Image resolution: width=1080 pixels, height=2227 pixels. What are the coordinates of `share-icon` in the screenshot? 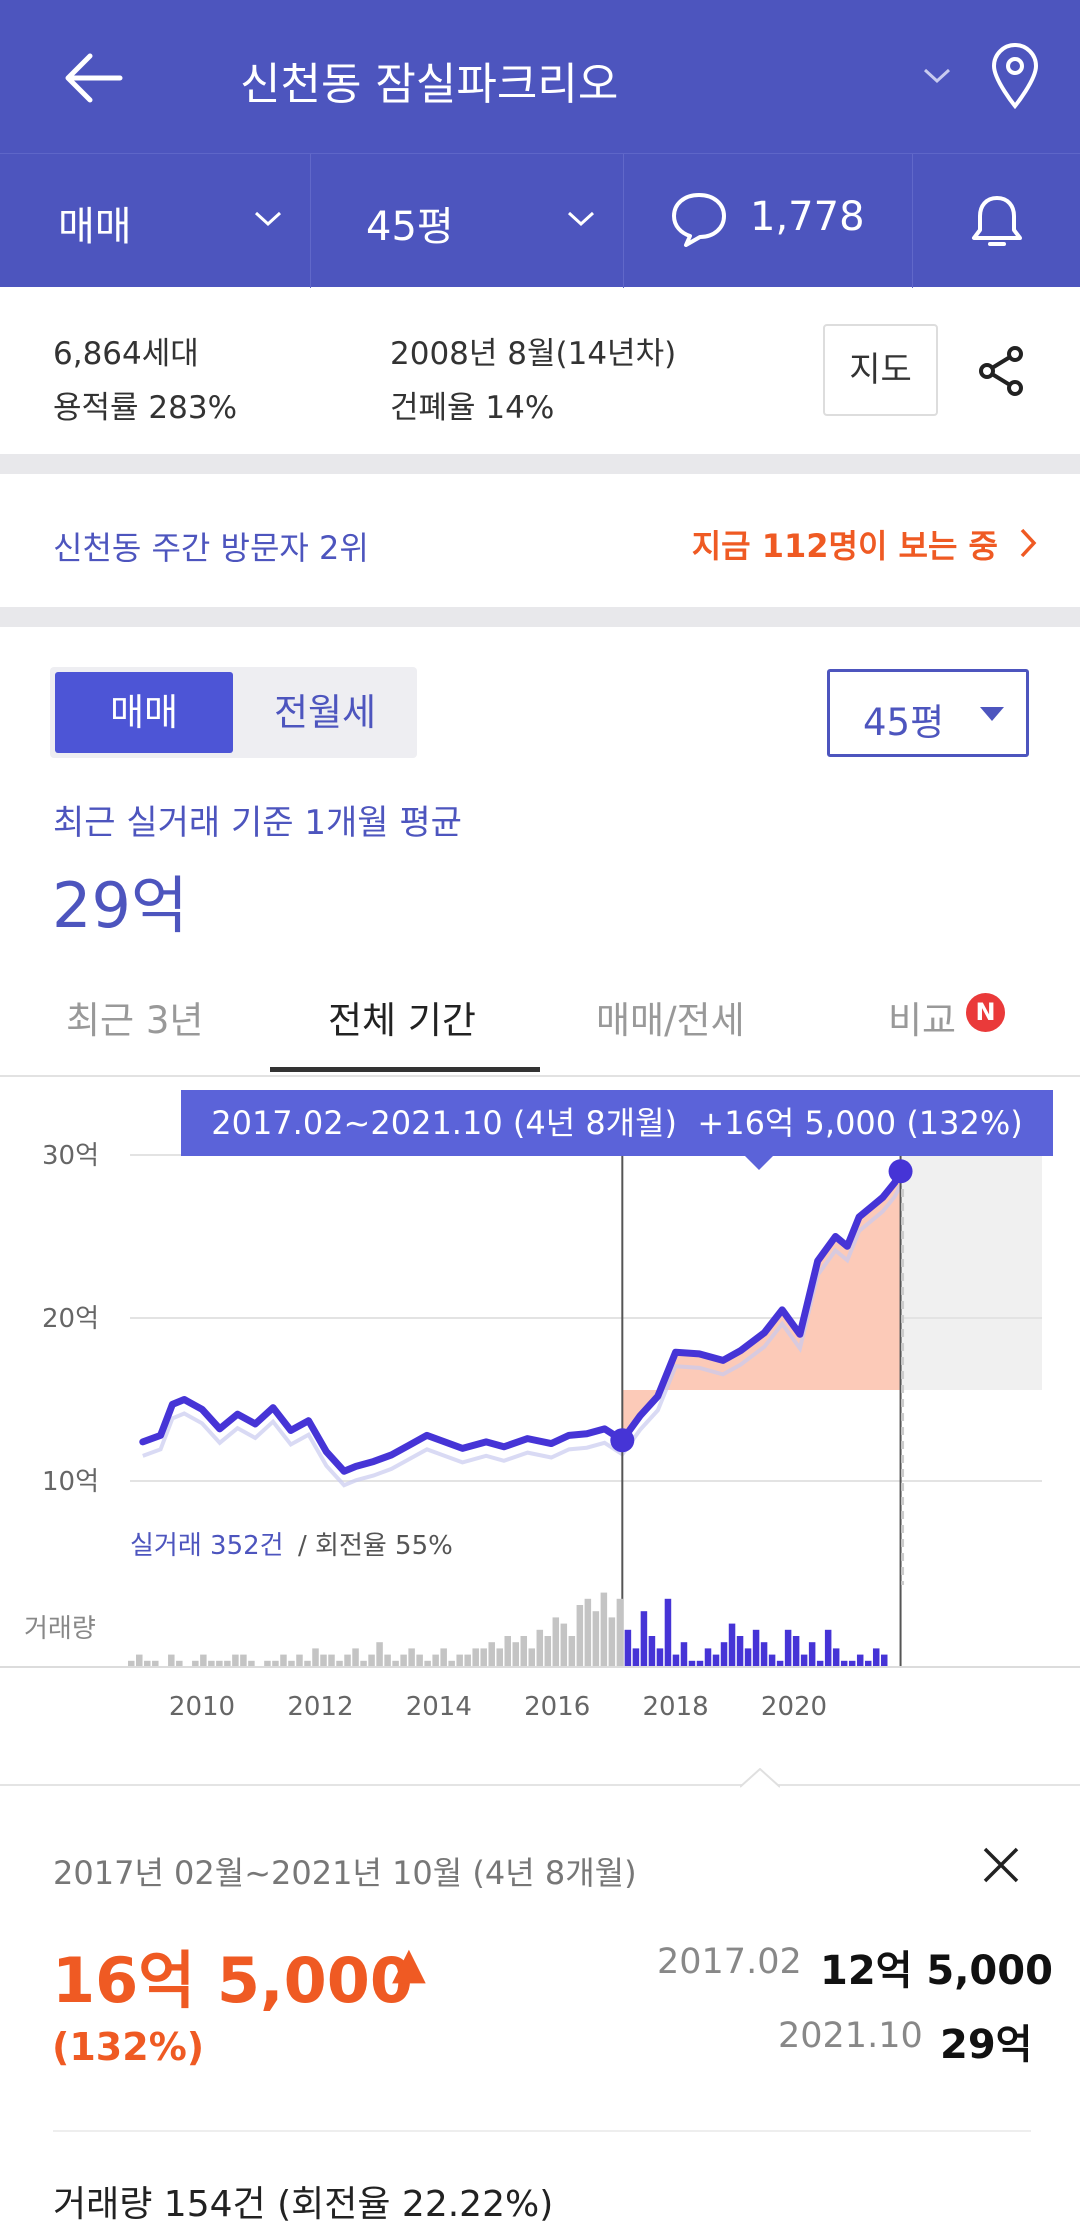 It's located at (1002, 371).